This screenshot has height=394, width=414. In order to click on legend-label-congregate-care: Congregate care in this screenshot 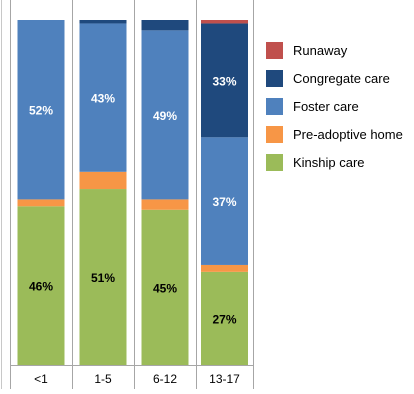, I will do `click(341, 78)`.